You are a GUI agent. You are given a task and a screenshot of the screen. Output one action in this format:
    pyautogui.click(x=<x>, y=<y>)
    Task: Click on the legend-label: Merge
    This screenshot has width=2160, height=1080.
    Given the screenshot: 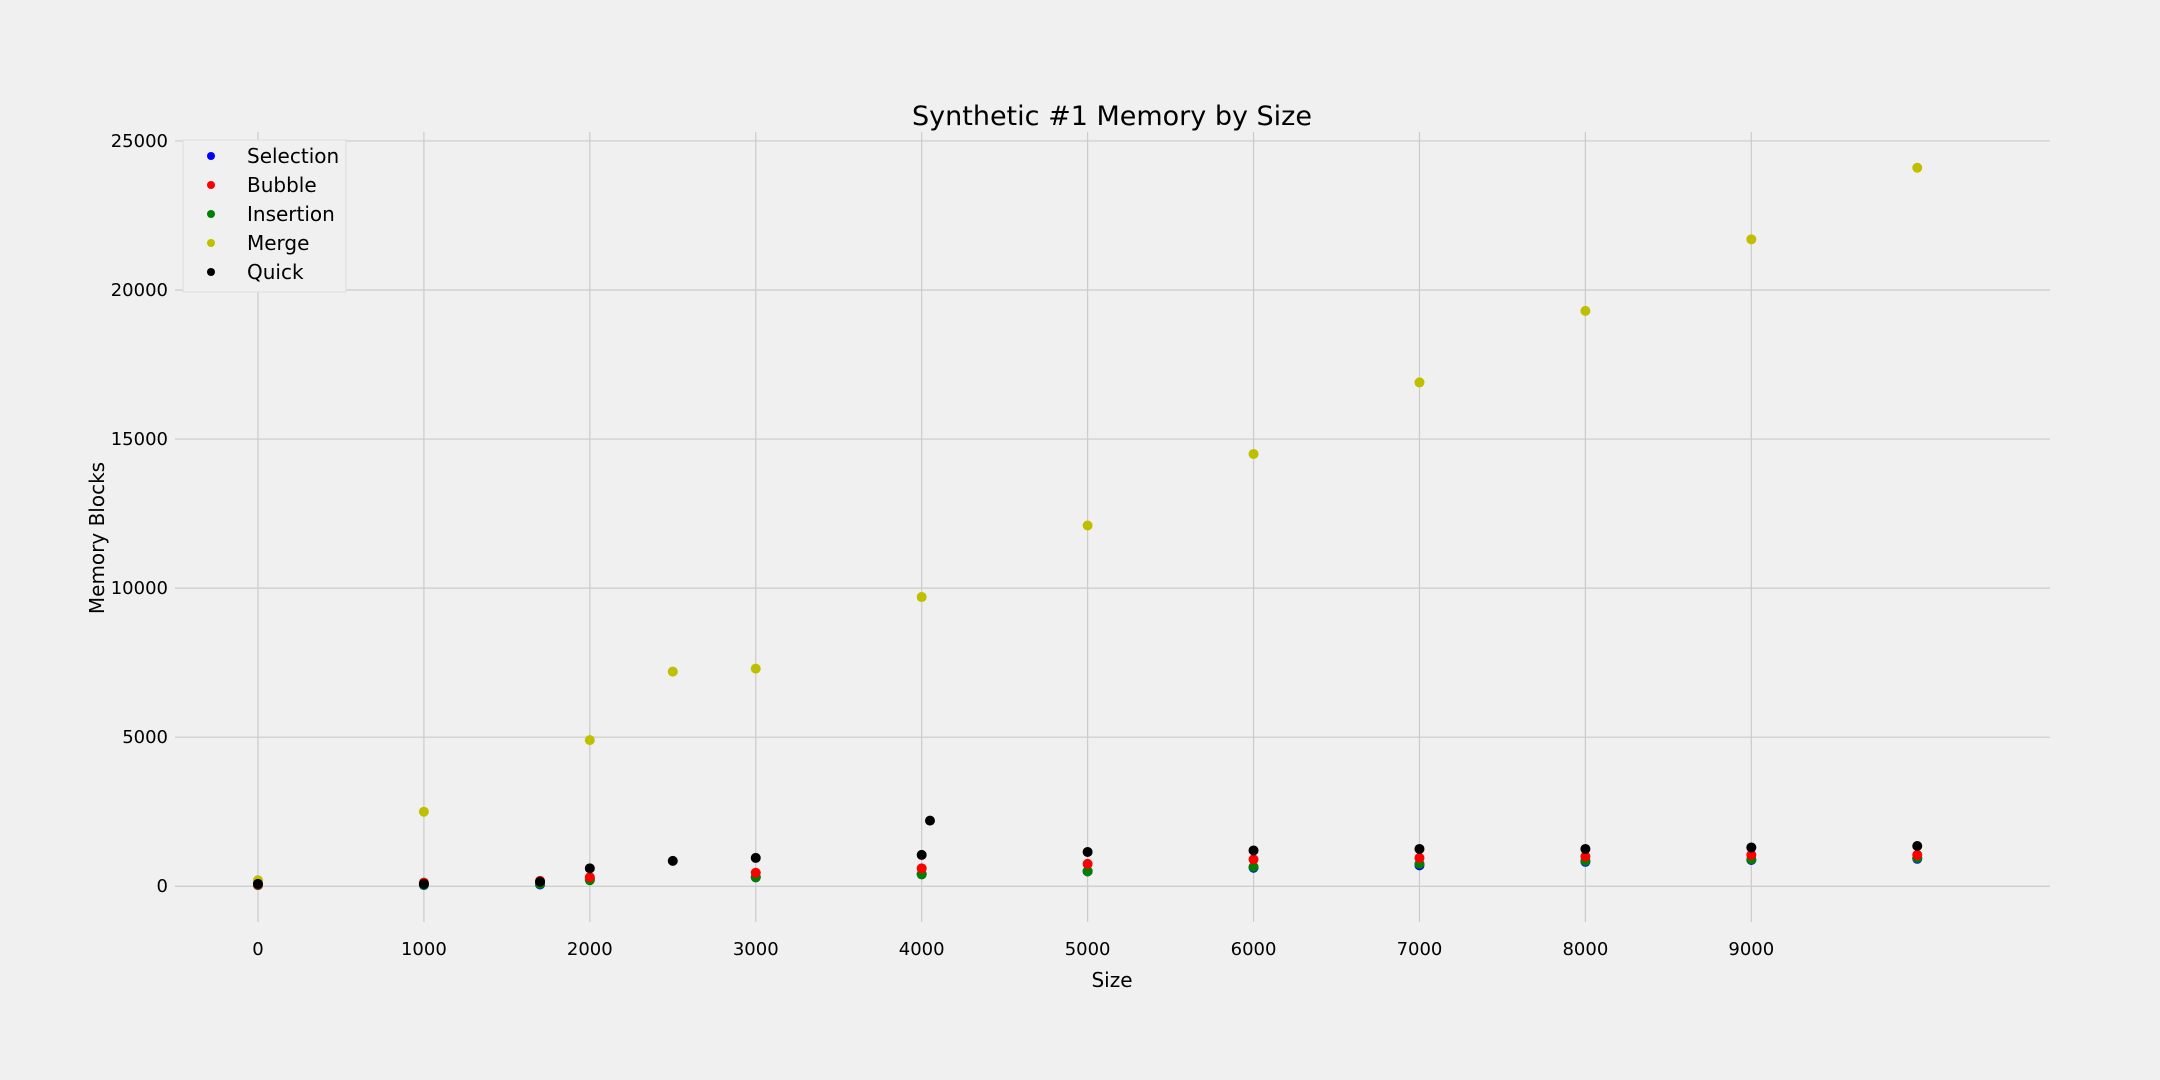 What is the action you would take?
    pyautogui.click(x=278, y=243)
    